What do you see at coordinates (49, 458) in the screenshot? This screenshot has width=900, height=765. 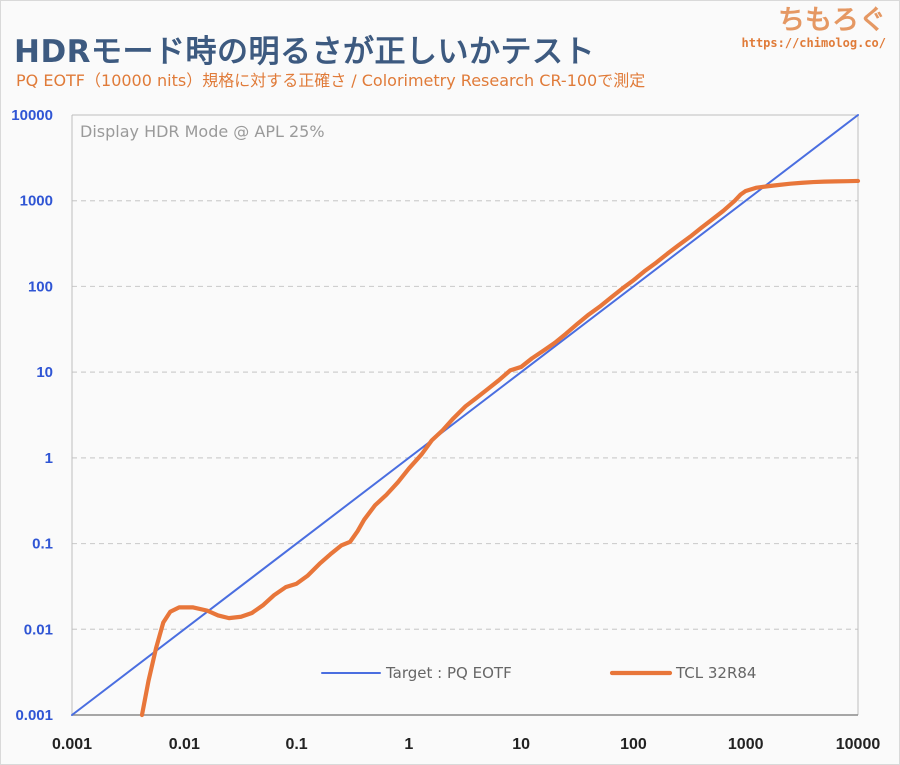 I see `y-tick-label: 1` at bounding box center [49, 458].